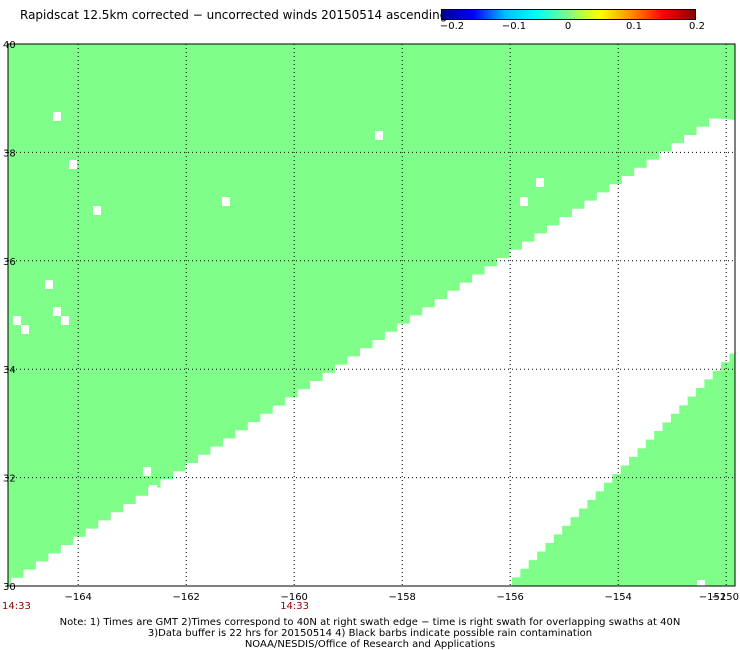  What do you see at coordinates (401, 597) in the screenshot?
I see `longitude-tick-label: −158` at bounding box center [401, 597].